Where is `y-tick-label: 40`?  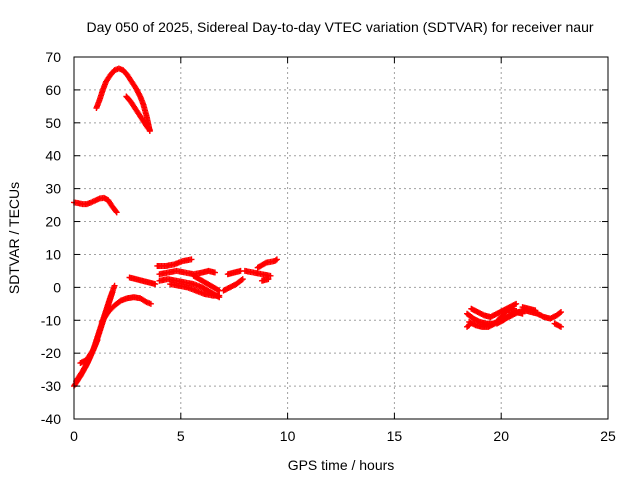 y-tick-label: 40 is located at coordinates (53, 156).